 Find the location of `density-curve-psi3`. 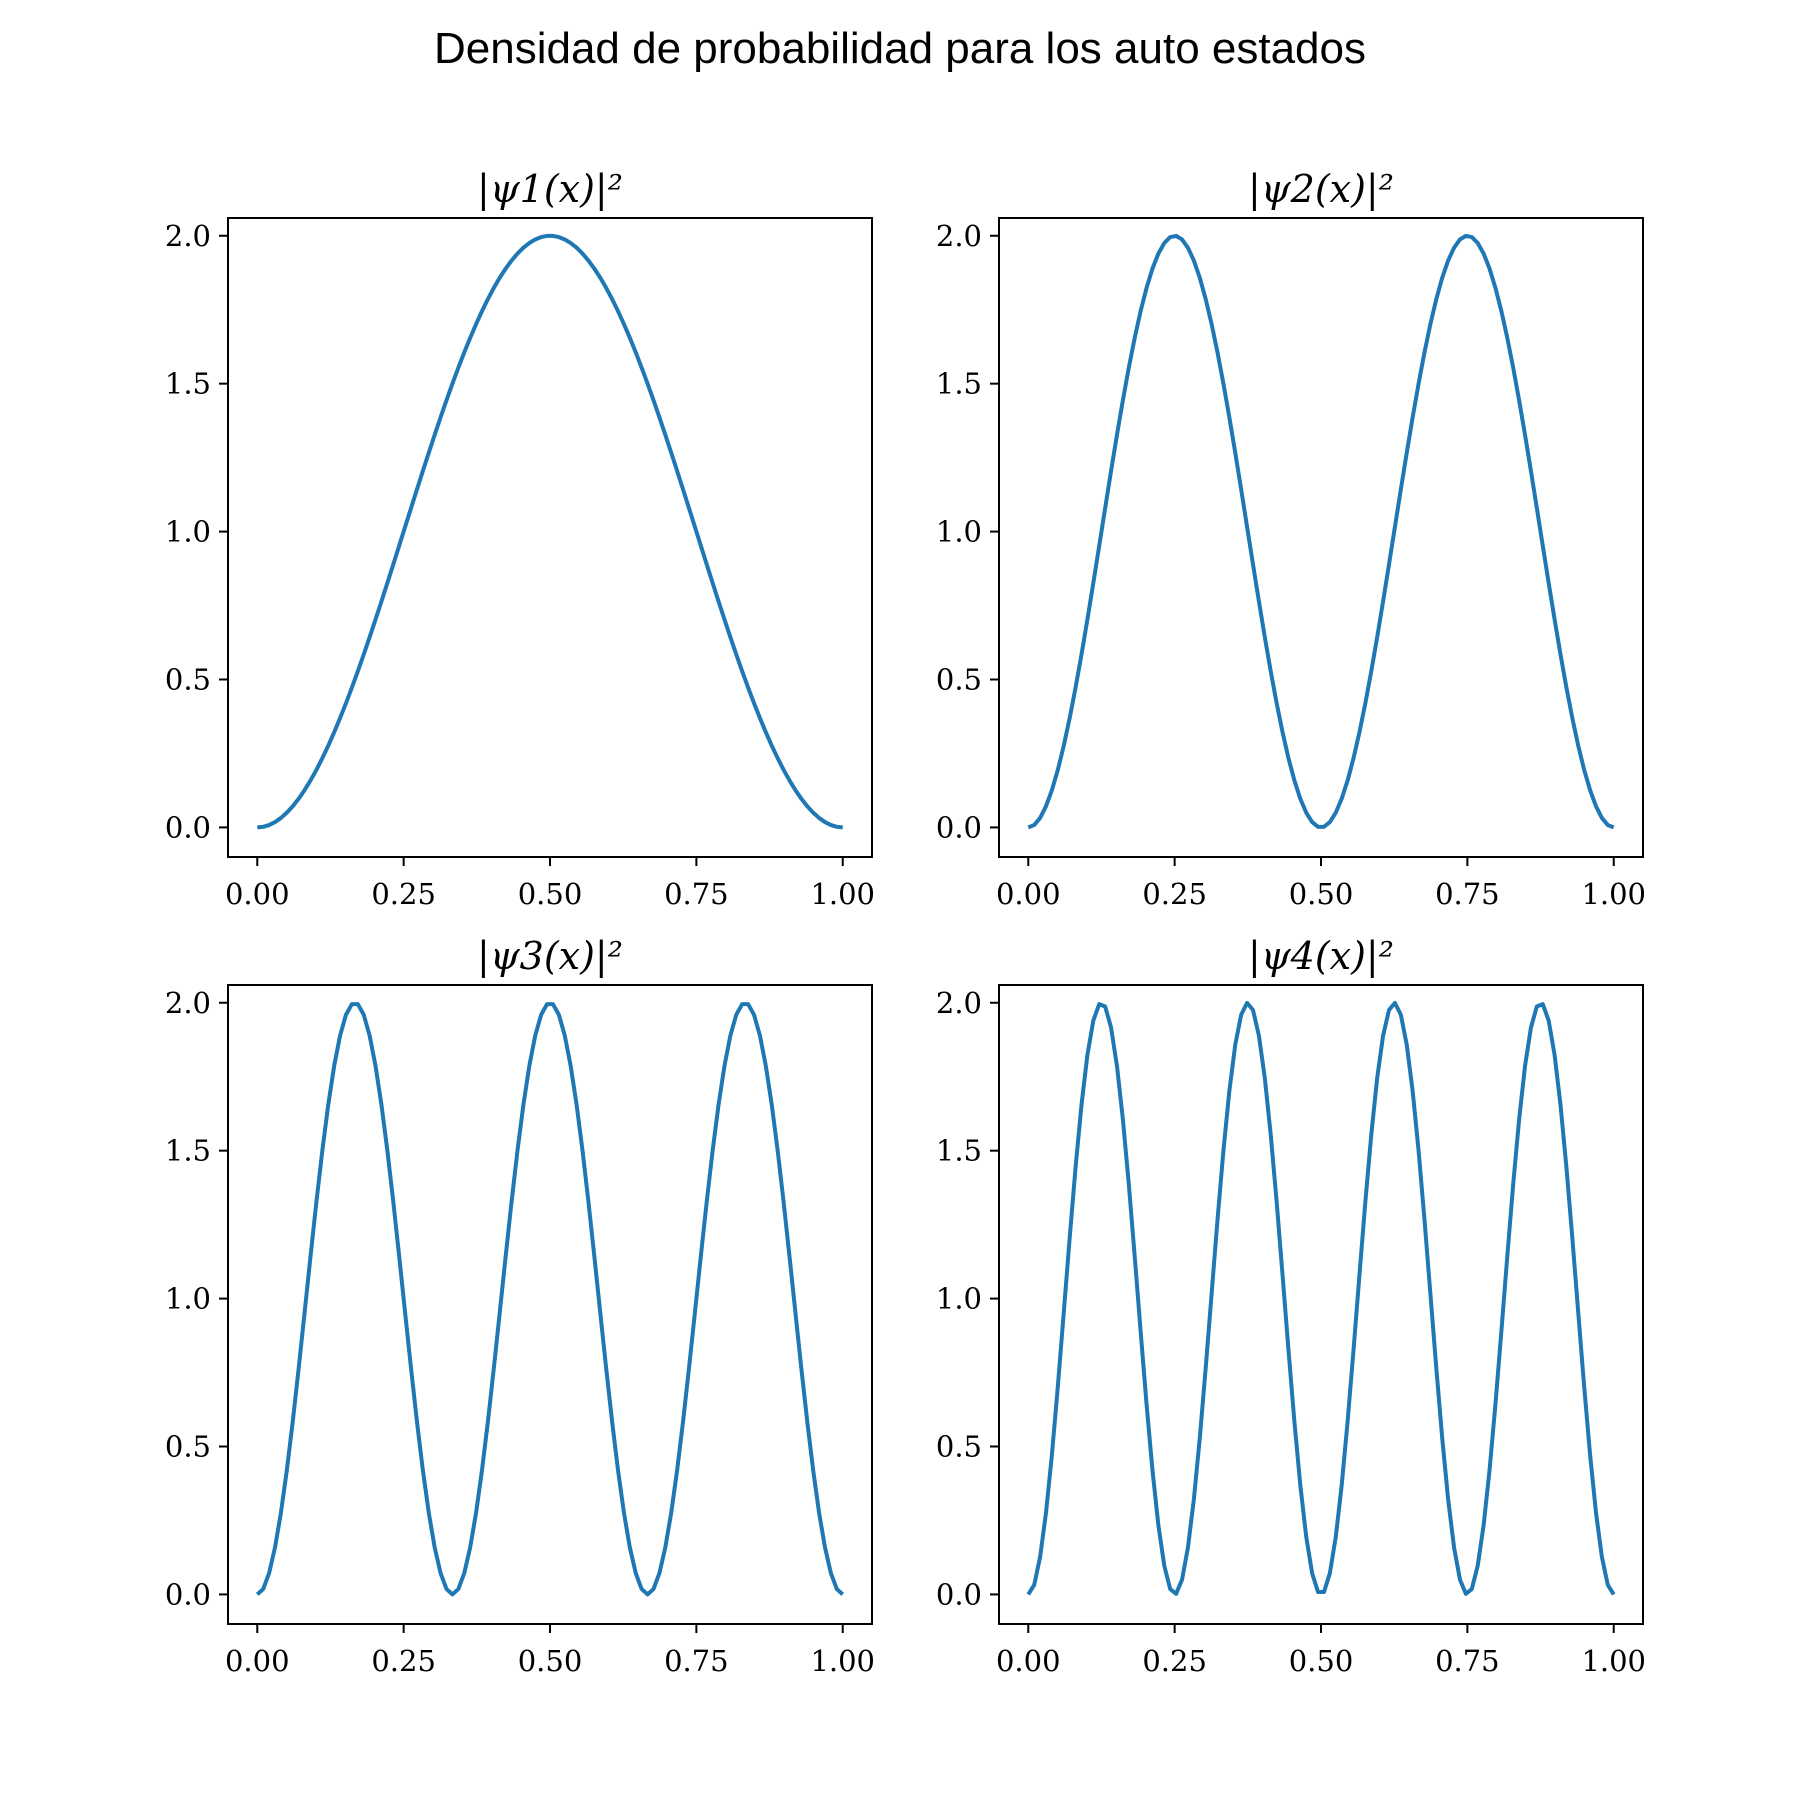

density-curve-psi3 is located at coordinates (550, 1299).